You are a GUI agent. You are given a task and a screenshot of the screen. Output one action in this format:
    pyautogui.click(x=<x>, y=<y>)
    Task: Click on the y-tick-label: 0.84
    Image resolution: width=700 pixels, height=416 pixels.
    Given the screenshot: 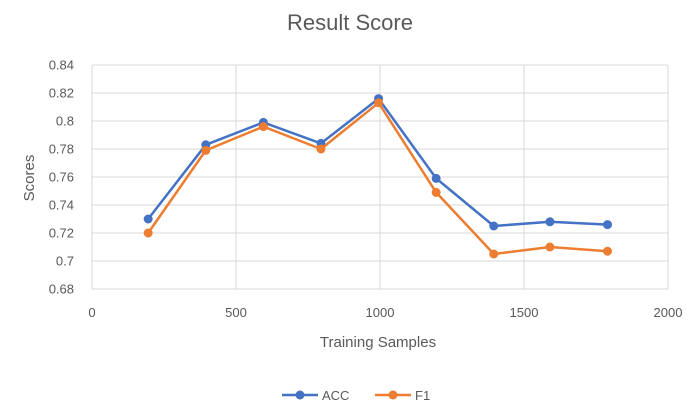 What is the action you would take?
    pyautogui.click(x=61, y=65)
    